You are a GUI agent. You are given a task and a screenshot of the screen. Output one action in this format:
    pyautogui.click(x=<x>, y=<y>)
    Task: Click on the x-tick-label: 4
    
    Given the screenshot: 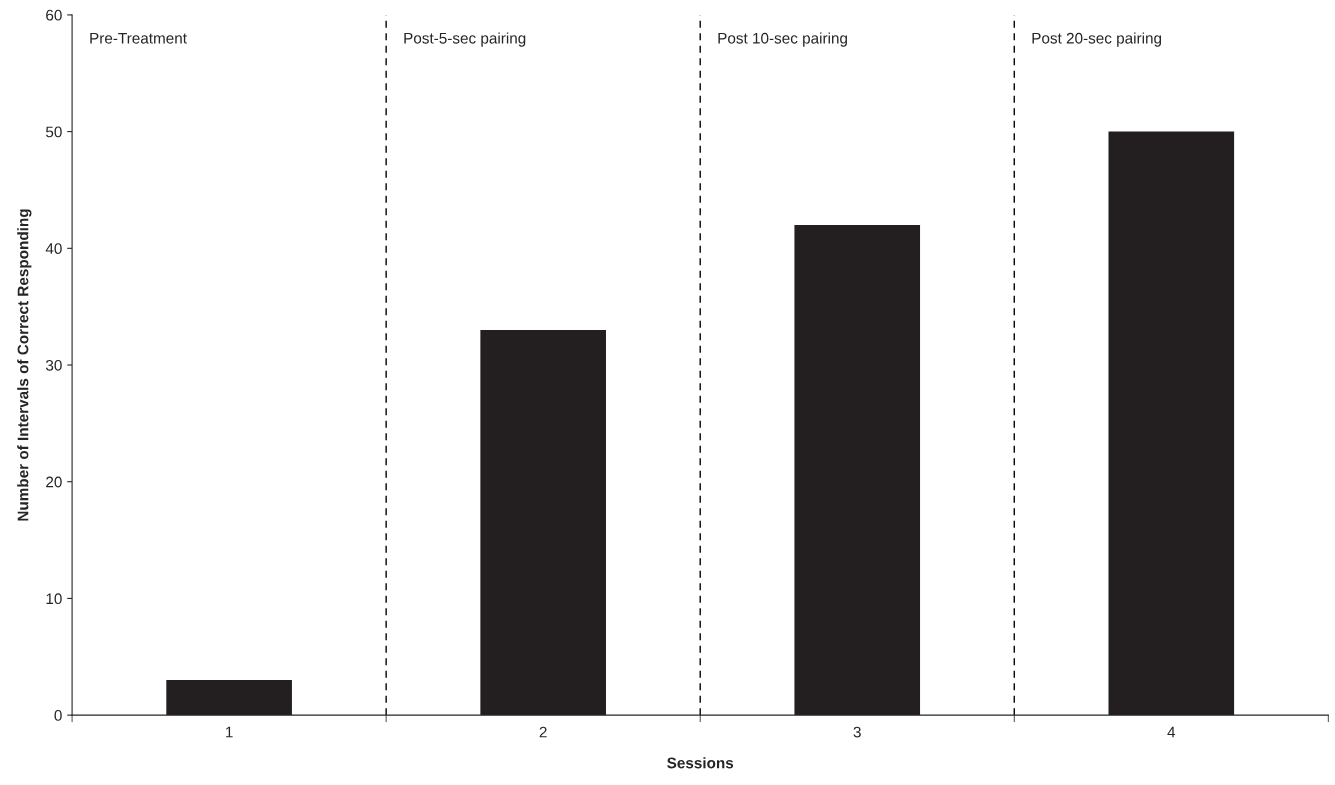 What is the action you would take?
    pyautogui.click(x=1171, y=732)
    